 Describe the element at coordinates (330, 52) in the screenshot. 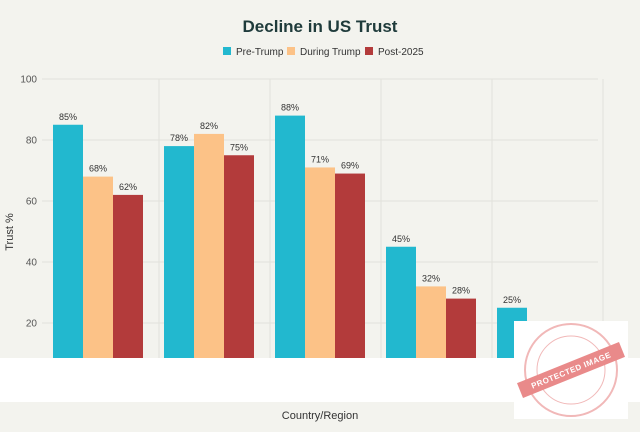

I see `legend-entry: During Trump` at that location.